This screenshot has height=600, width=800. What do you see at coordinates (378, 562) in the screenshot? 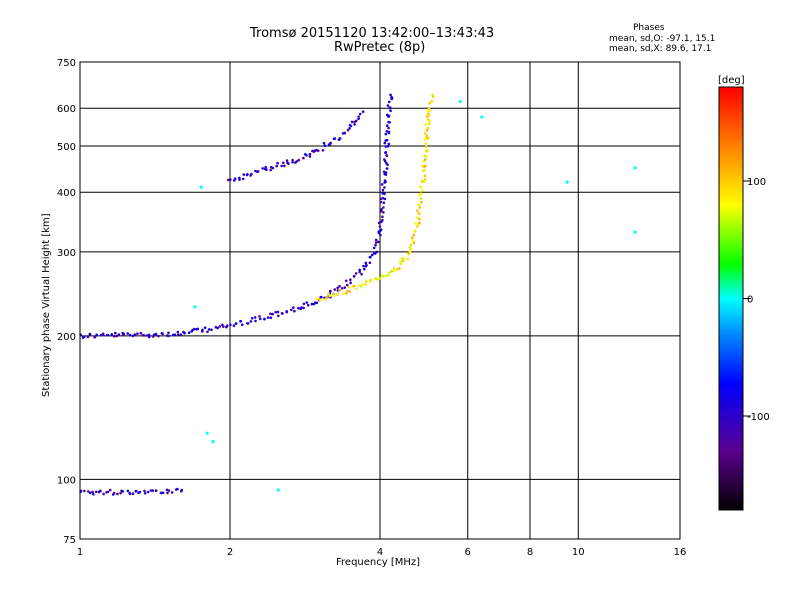
I see `x-axis-label: Frequency [MHz]` at bounding box center [378, 562].